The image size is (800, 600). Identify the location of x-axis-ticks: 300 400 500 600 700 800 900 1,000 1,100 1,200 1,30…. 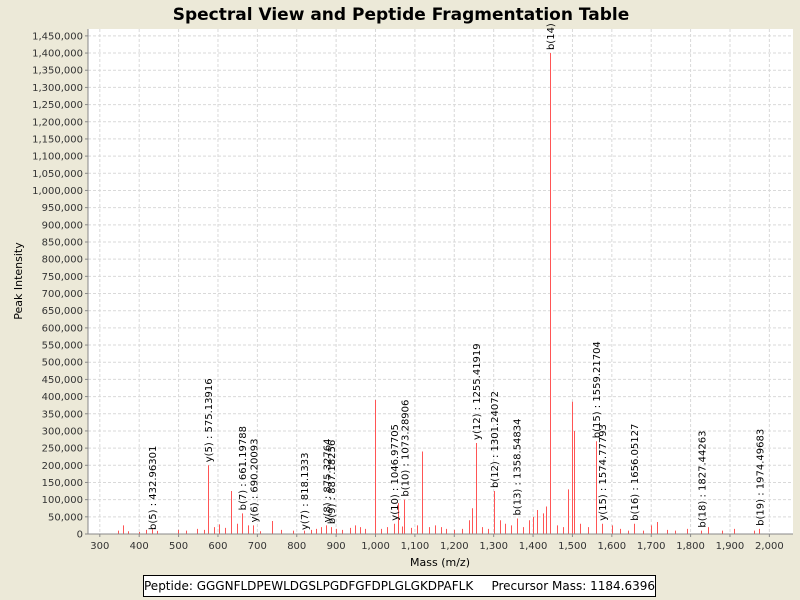
(437, 543).